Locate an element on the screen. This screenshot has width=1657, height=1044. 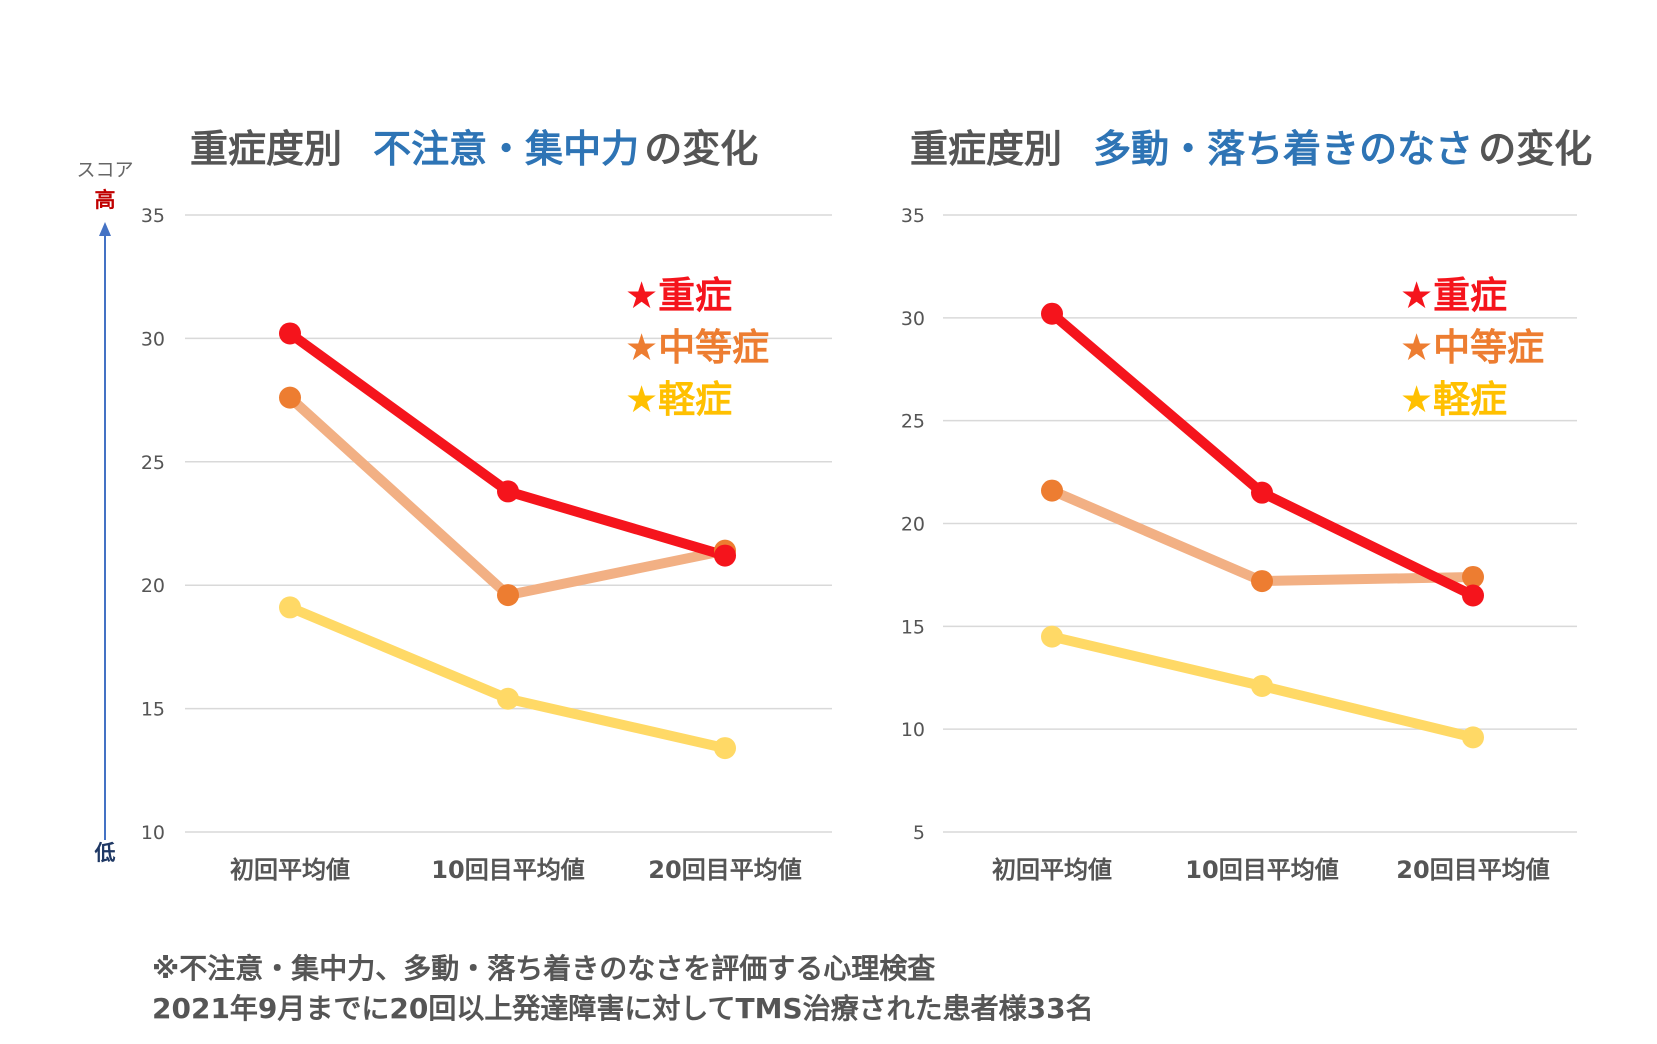
chart-1-title: 重症度別 不注意・集中力 の変化 is located at coordinates (474, 149).